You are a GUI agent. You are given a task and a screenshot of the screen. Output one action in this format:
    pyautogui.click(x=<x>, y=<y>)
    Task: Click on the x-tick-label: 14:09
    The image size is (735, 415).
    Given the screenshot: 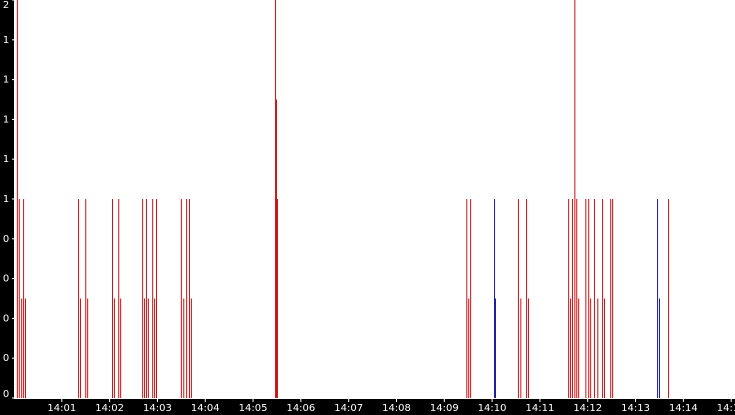 What is the action you would take?
    pyautogui.click(x=444, y=408)
    